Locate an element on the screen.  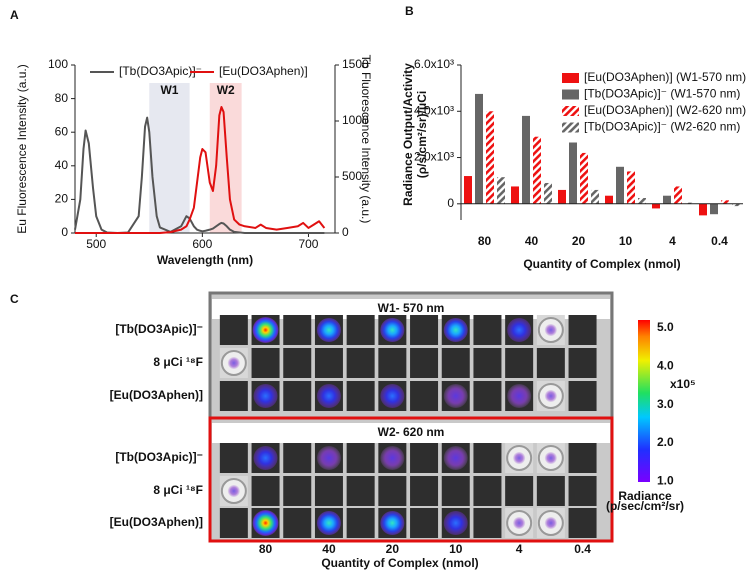
y-axis-label: Radiance Output/Activity is located at coordinates (408, 134).